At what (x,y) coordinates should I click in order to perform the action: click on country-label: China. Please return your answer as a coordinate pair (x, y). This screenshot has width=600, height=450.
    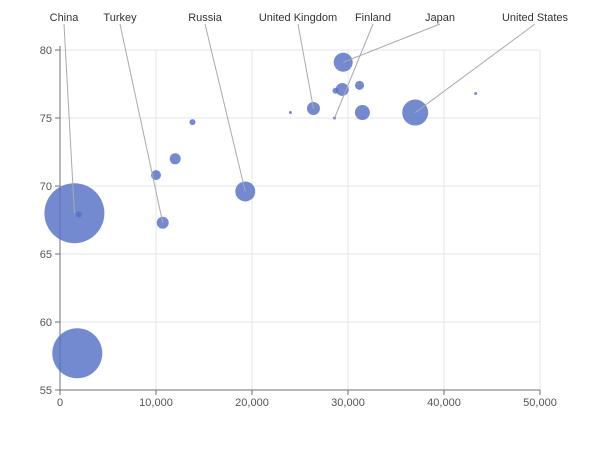
    Looking at the image, I should click on (65, 18).